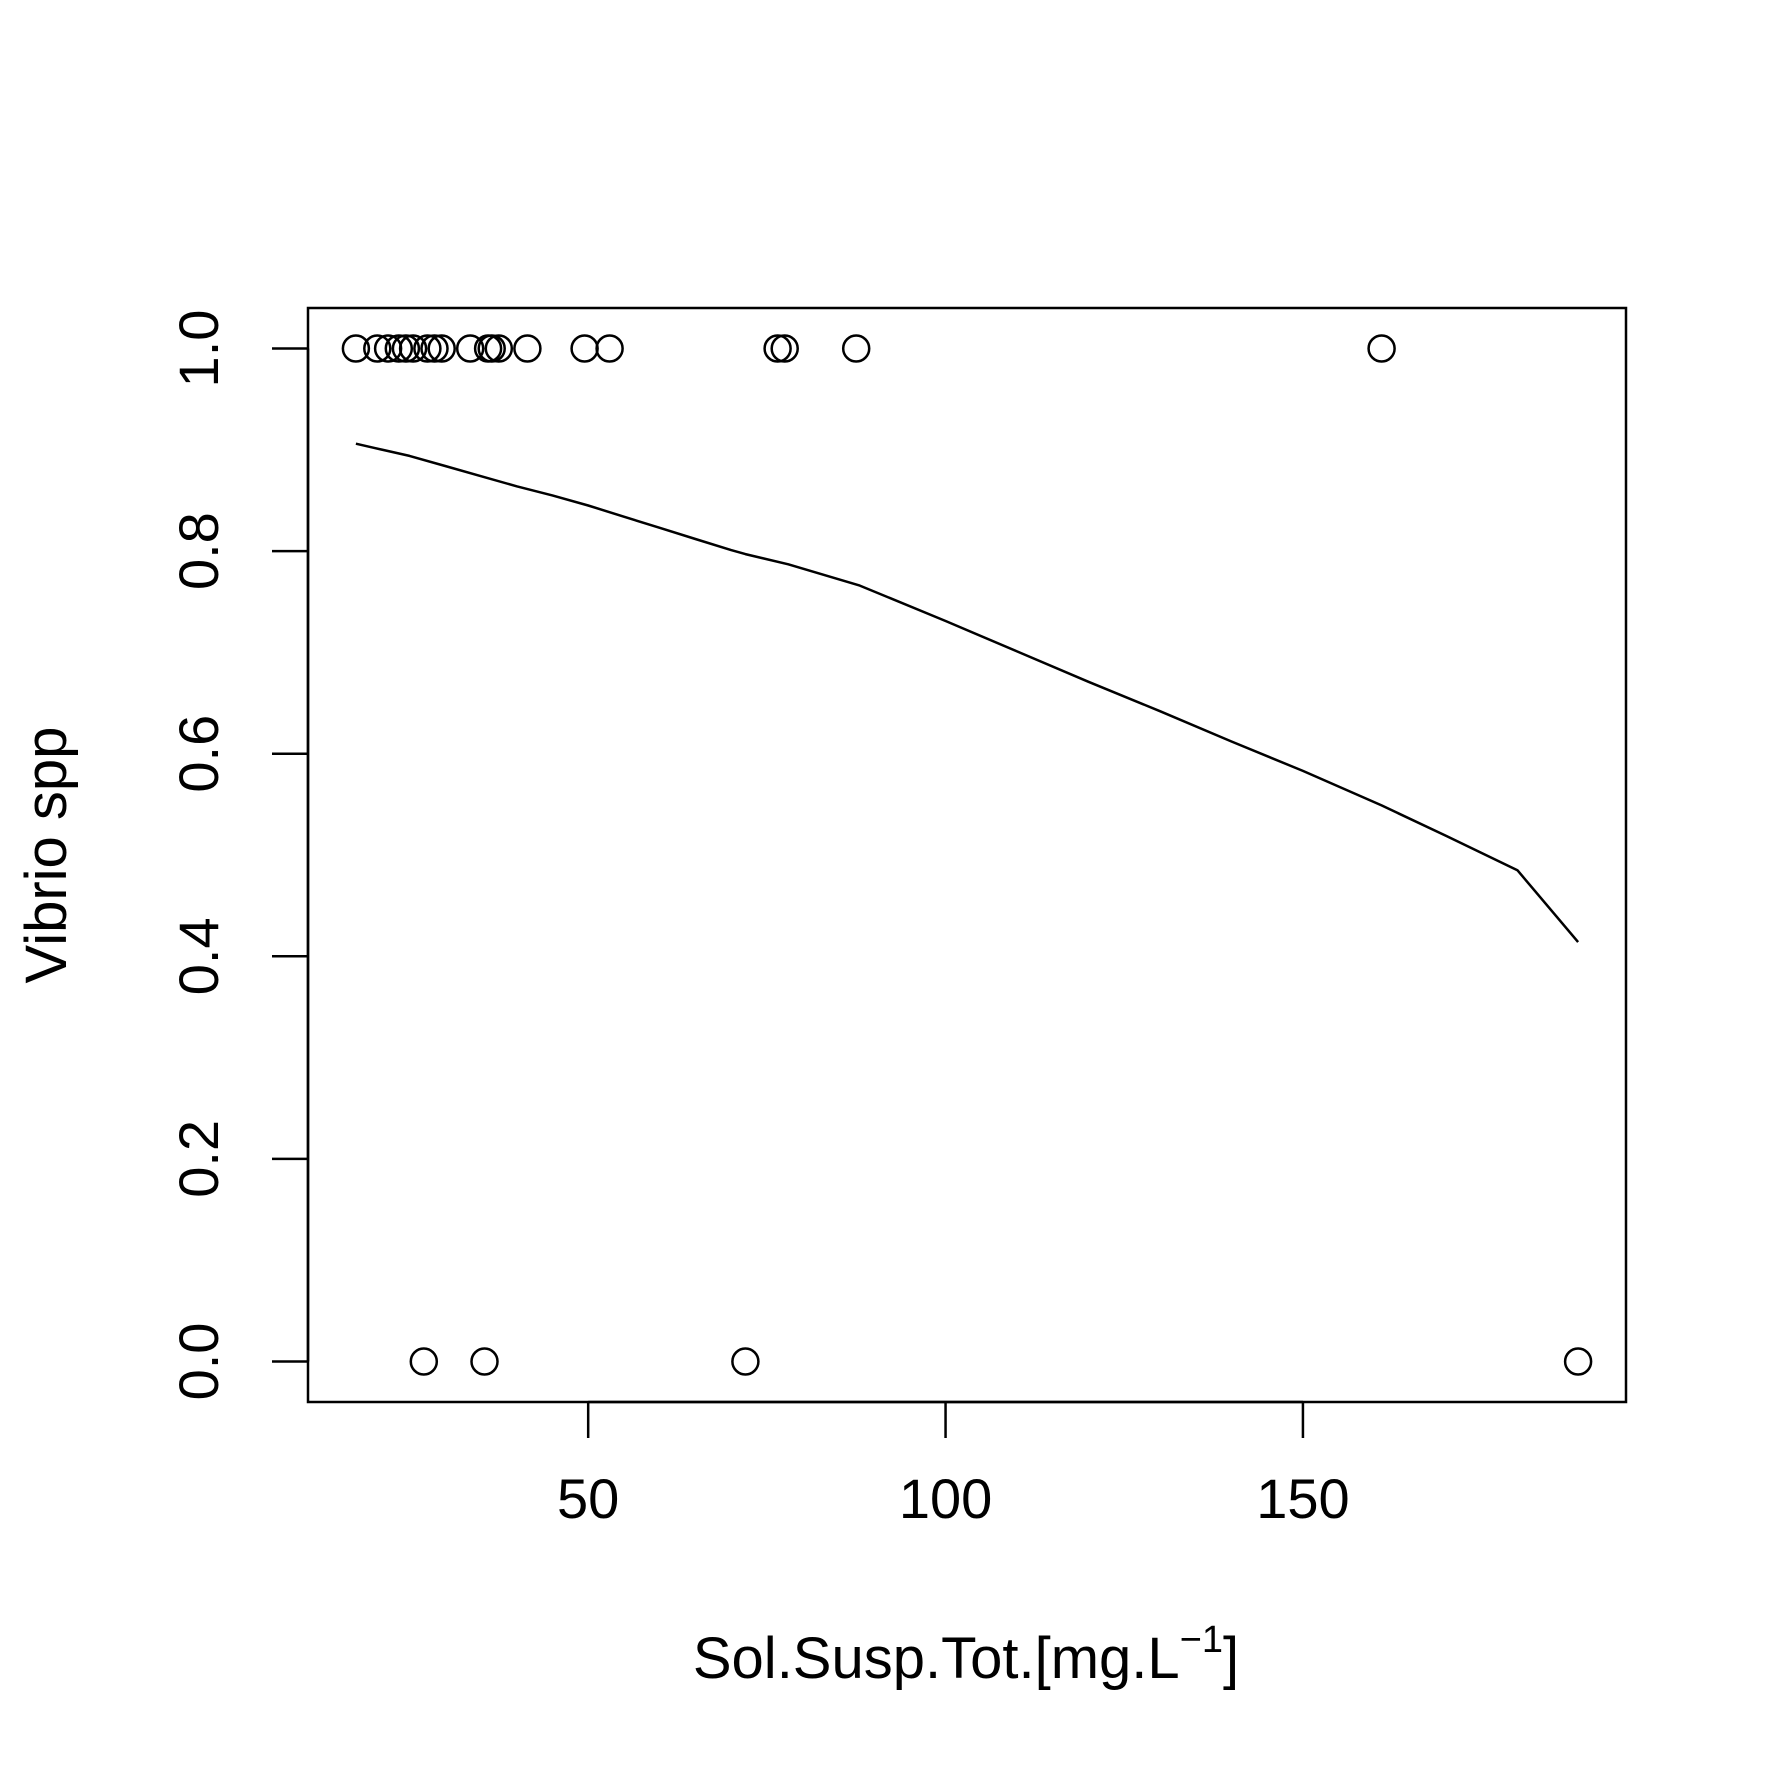 The width and height of the screenshot is (1771, 1771). What do you see at coordinates (198, 956) in the screenshot?
I see `y-tick-label: 0.4` at bounding box center [198, 956].